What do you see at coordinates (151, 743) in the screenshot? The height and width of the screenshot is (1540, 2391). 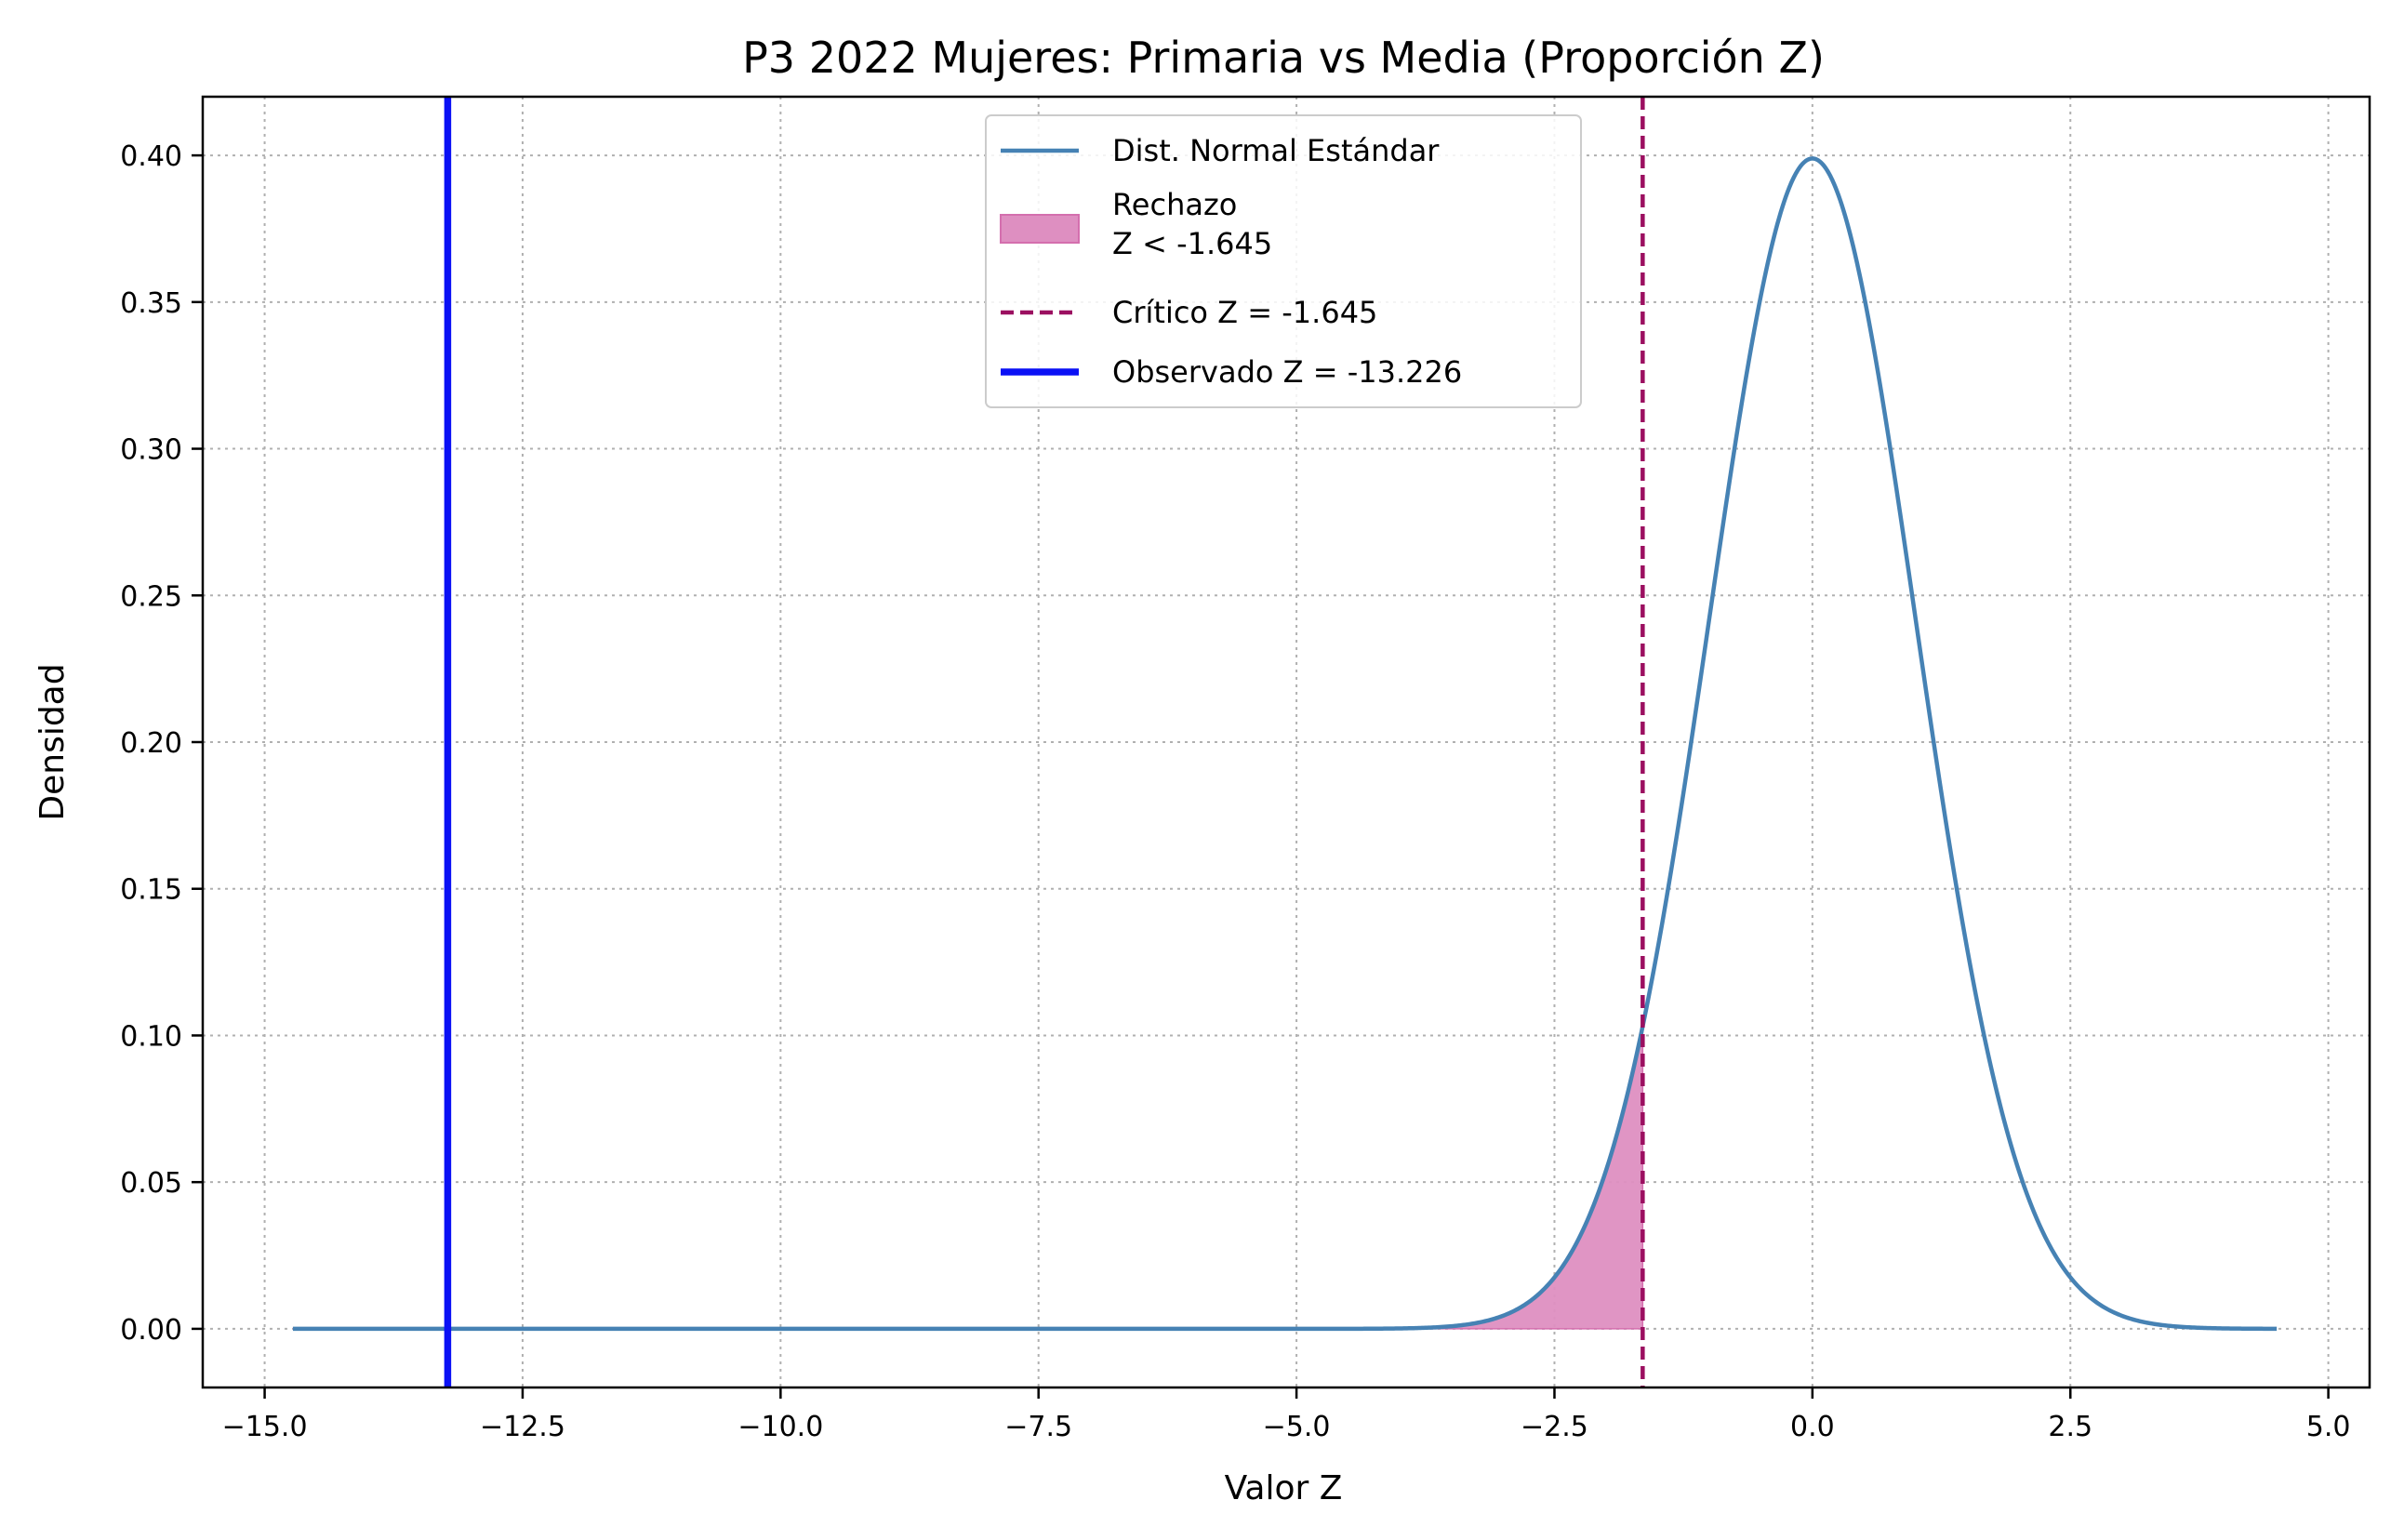 I see `y-tick-label: 0.20` at bounding box center [151, 743].